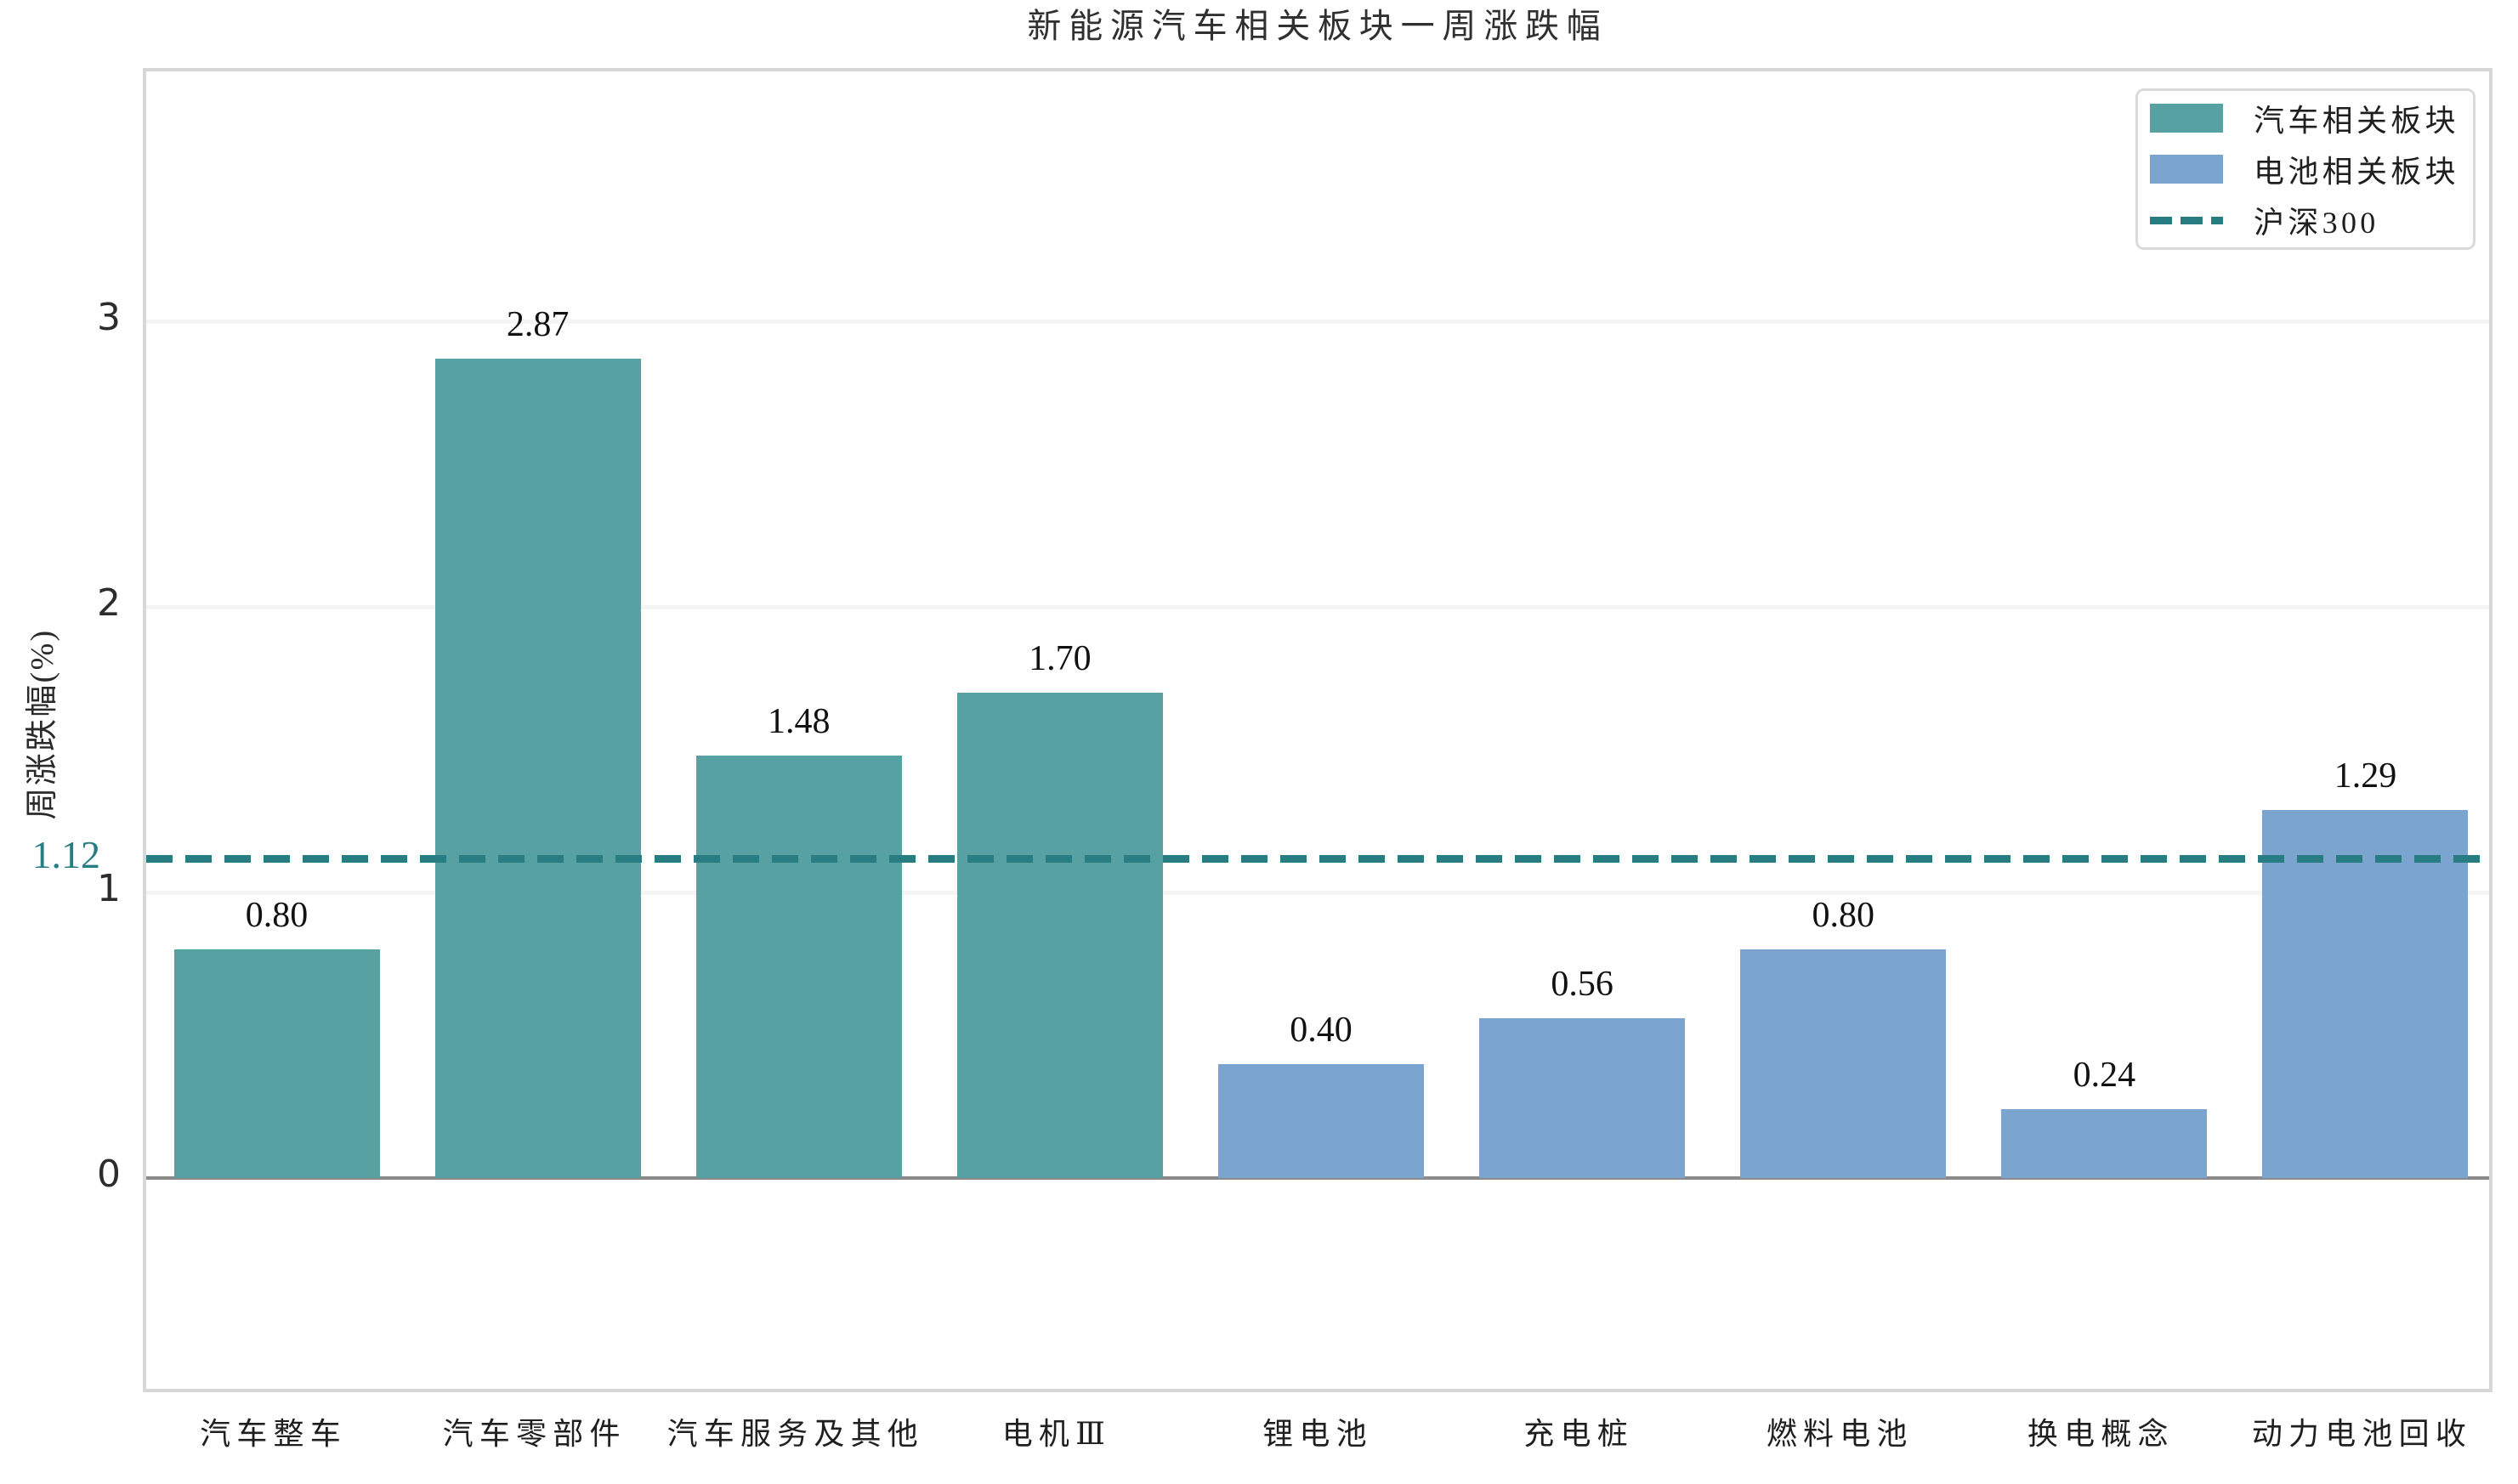  I want to click on legend: 汽车相关板块 电池相关板块 沪深300, so click(2305, 169).